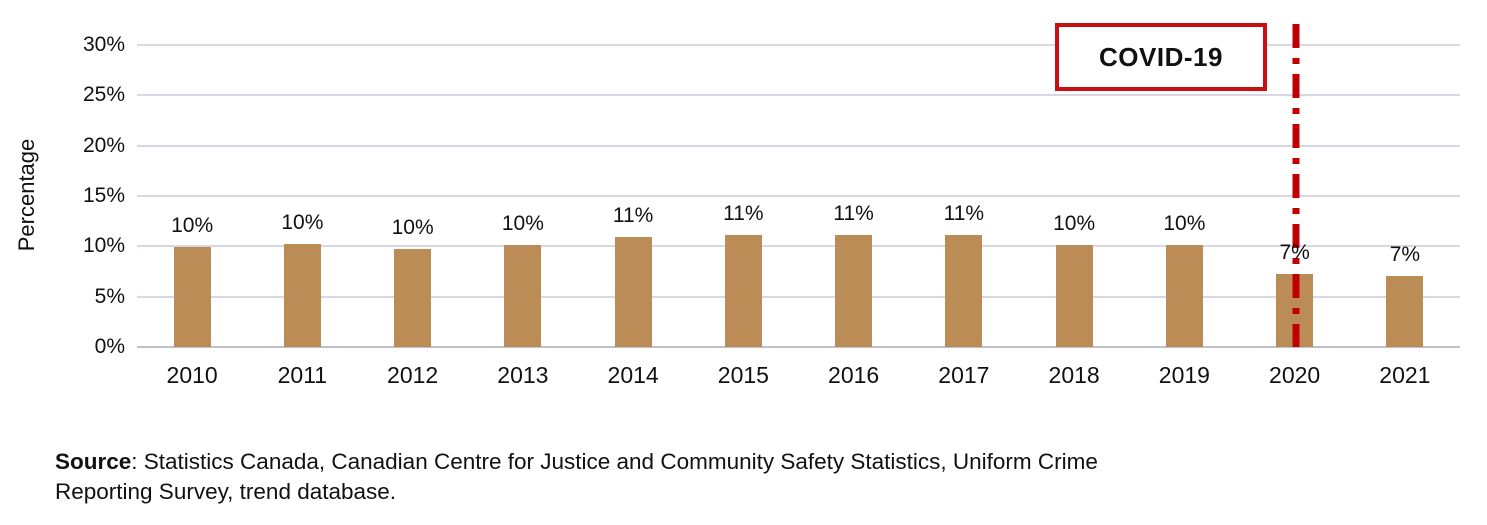 The height and width of the screenshot is (525, 1487). I want to click on category-cell-2012, so click(413, 196).